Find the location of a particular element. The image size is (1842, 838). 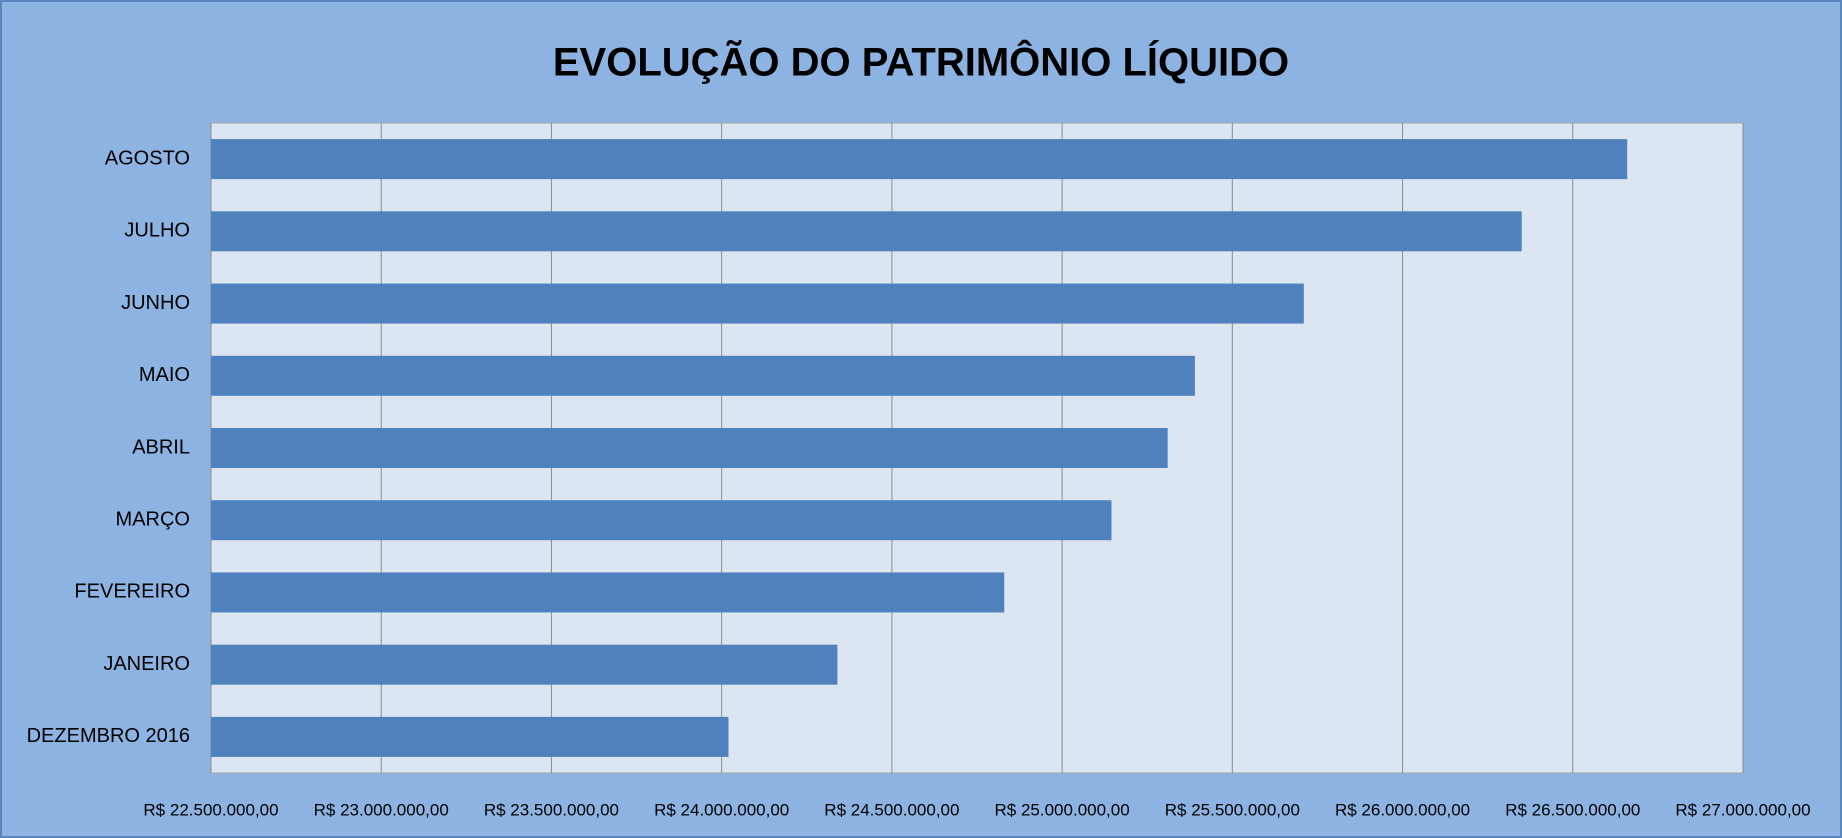

x-tick-label: R$ 26.500.000,00 is located at coordinates (1572, 809).